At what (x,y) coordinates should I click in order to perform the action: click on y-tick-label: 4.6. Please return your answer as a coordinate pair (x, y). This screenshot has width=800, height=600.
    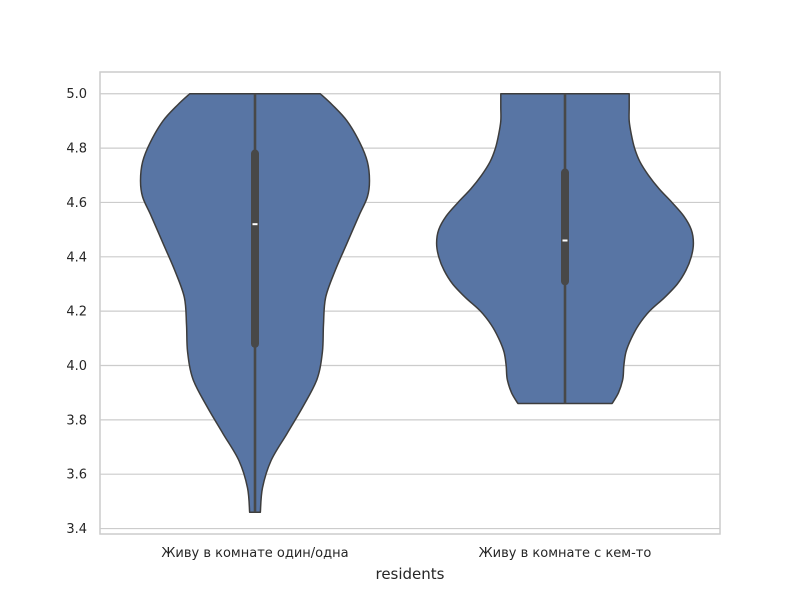
    Looking at the image, I should click on (76, 203).